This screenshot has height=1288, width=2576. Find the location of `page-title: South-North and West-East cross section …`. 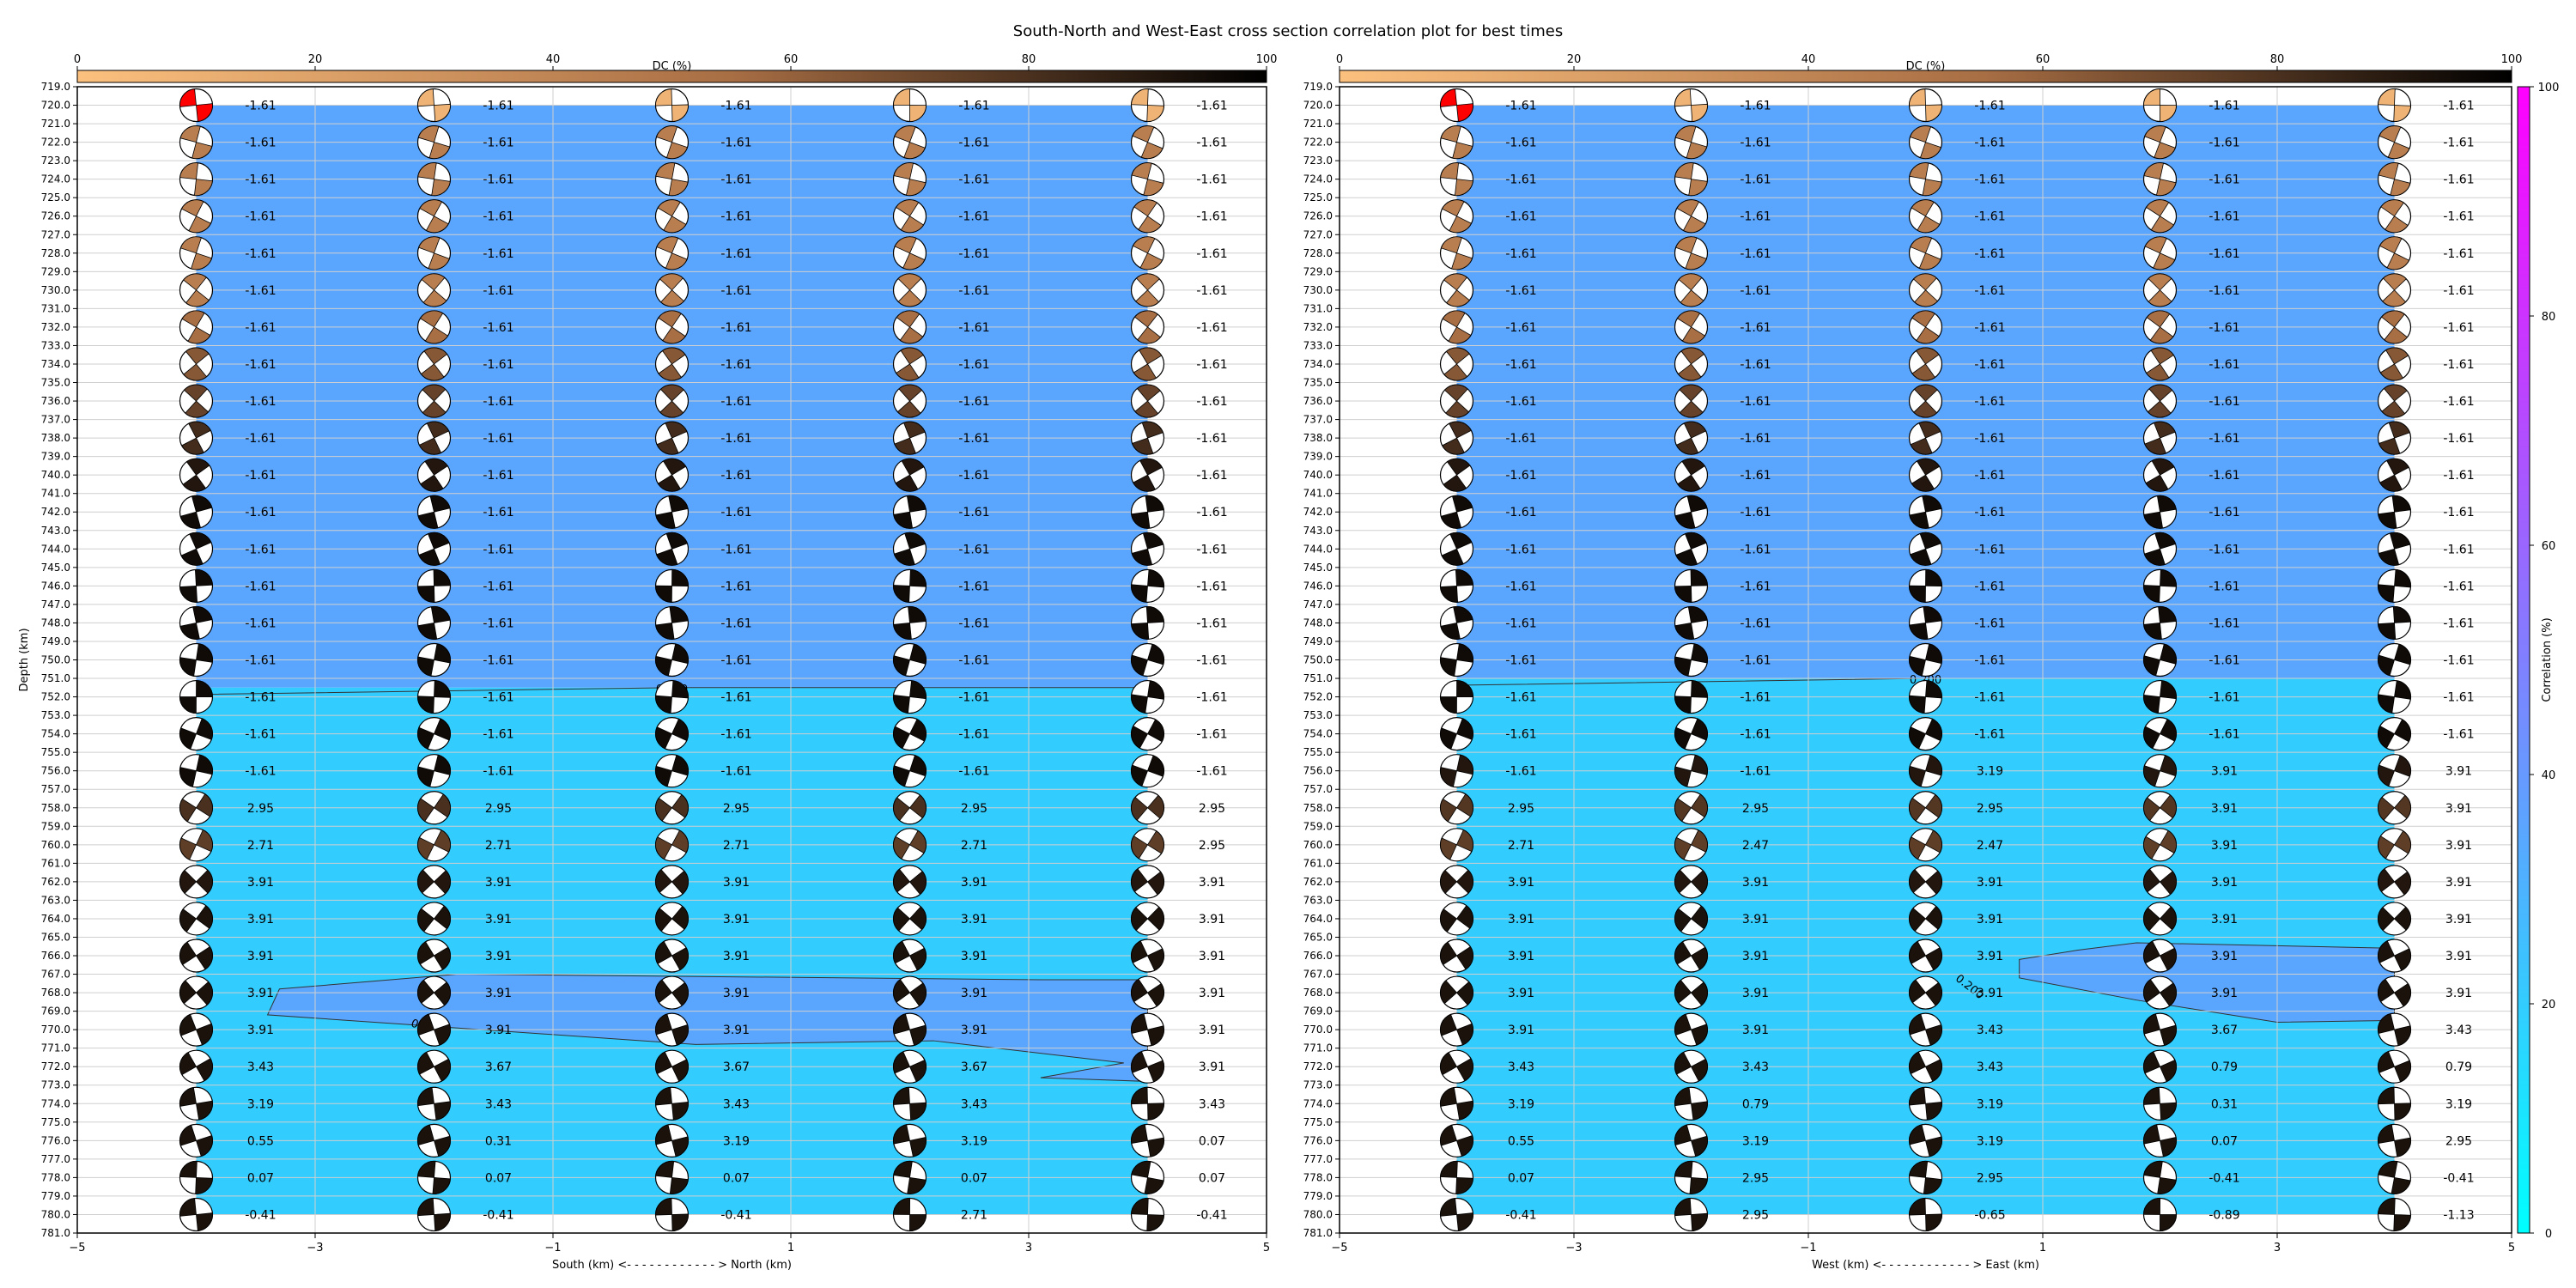

page-title: South-North and West-East cross section … is located at coordinates (1288, 31).